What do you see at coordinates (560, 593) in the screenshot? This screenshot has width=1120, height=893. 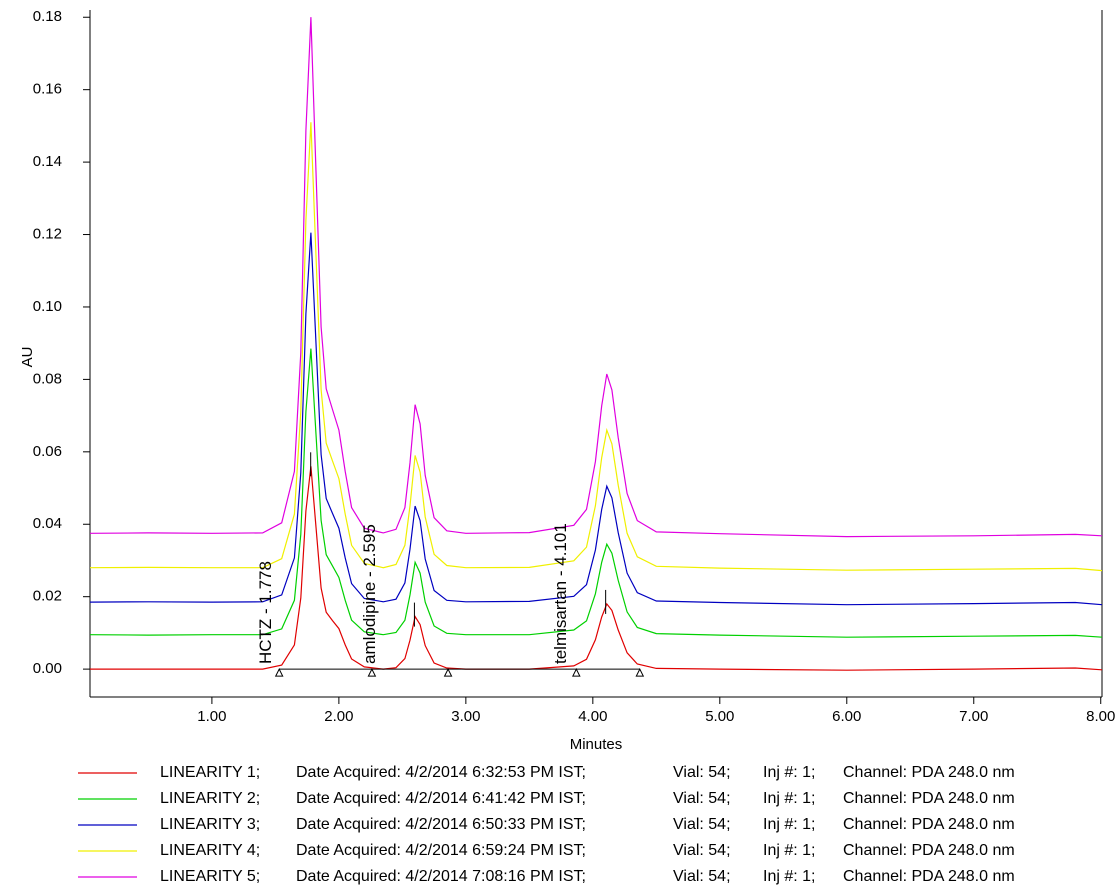 I see `peak-label: telmisartan - 4.101` at bounding box center [560, 593].